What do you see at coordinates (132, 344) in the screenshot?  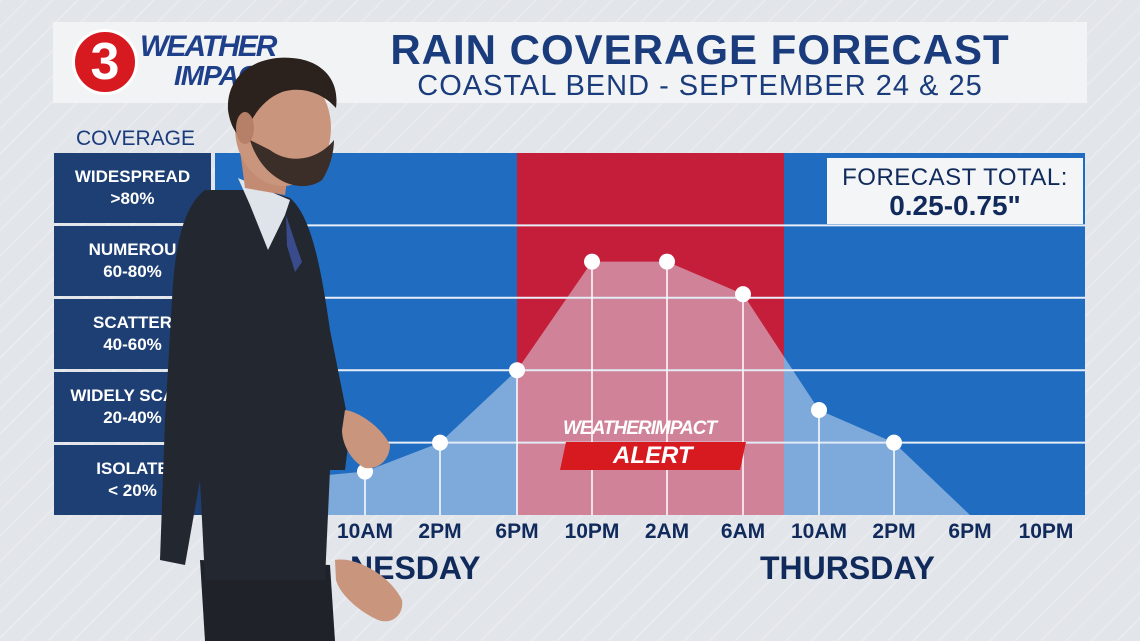 I see `row-range: 40-60%` at bounding box center [132, 344].